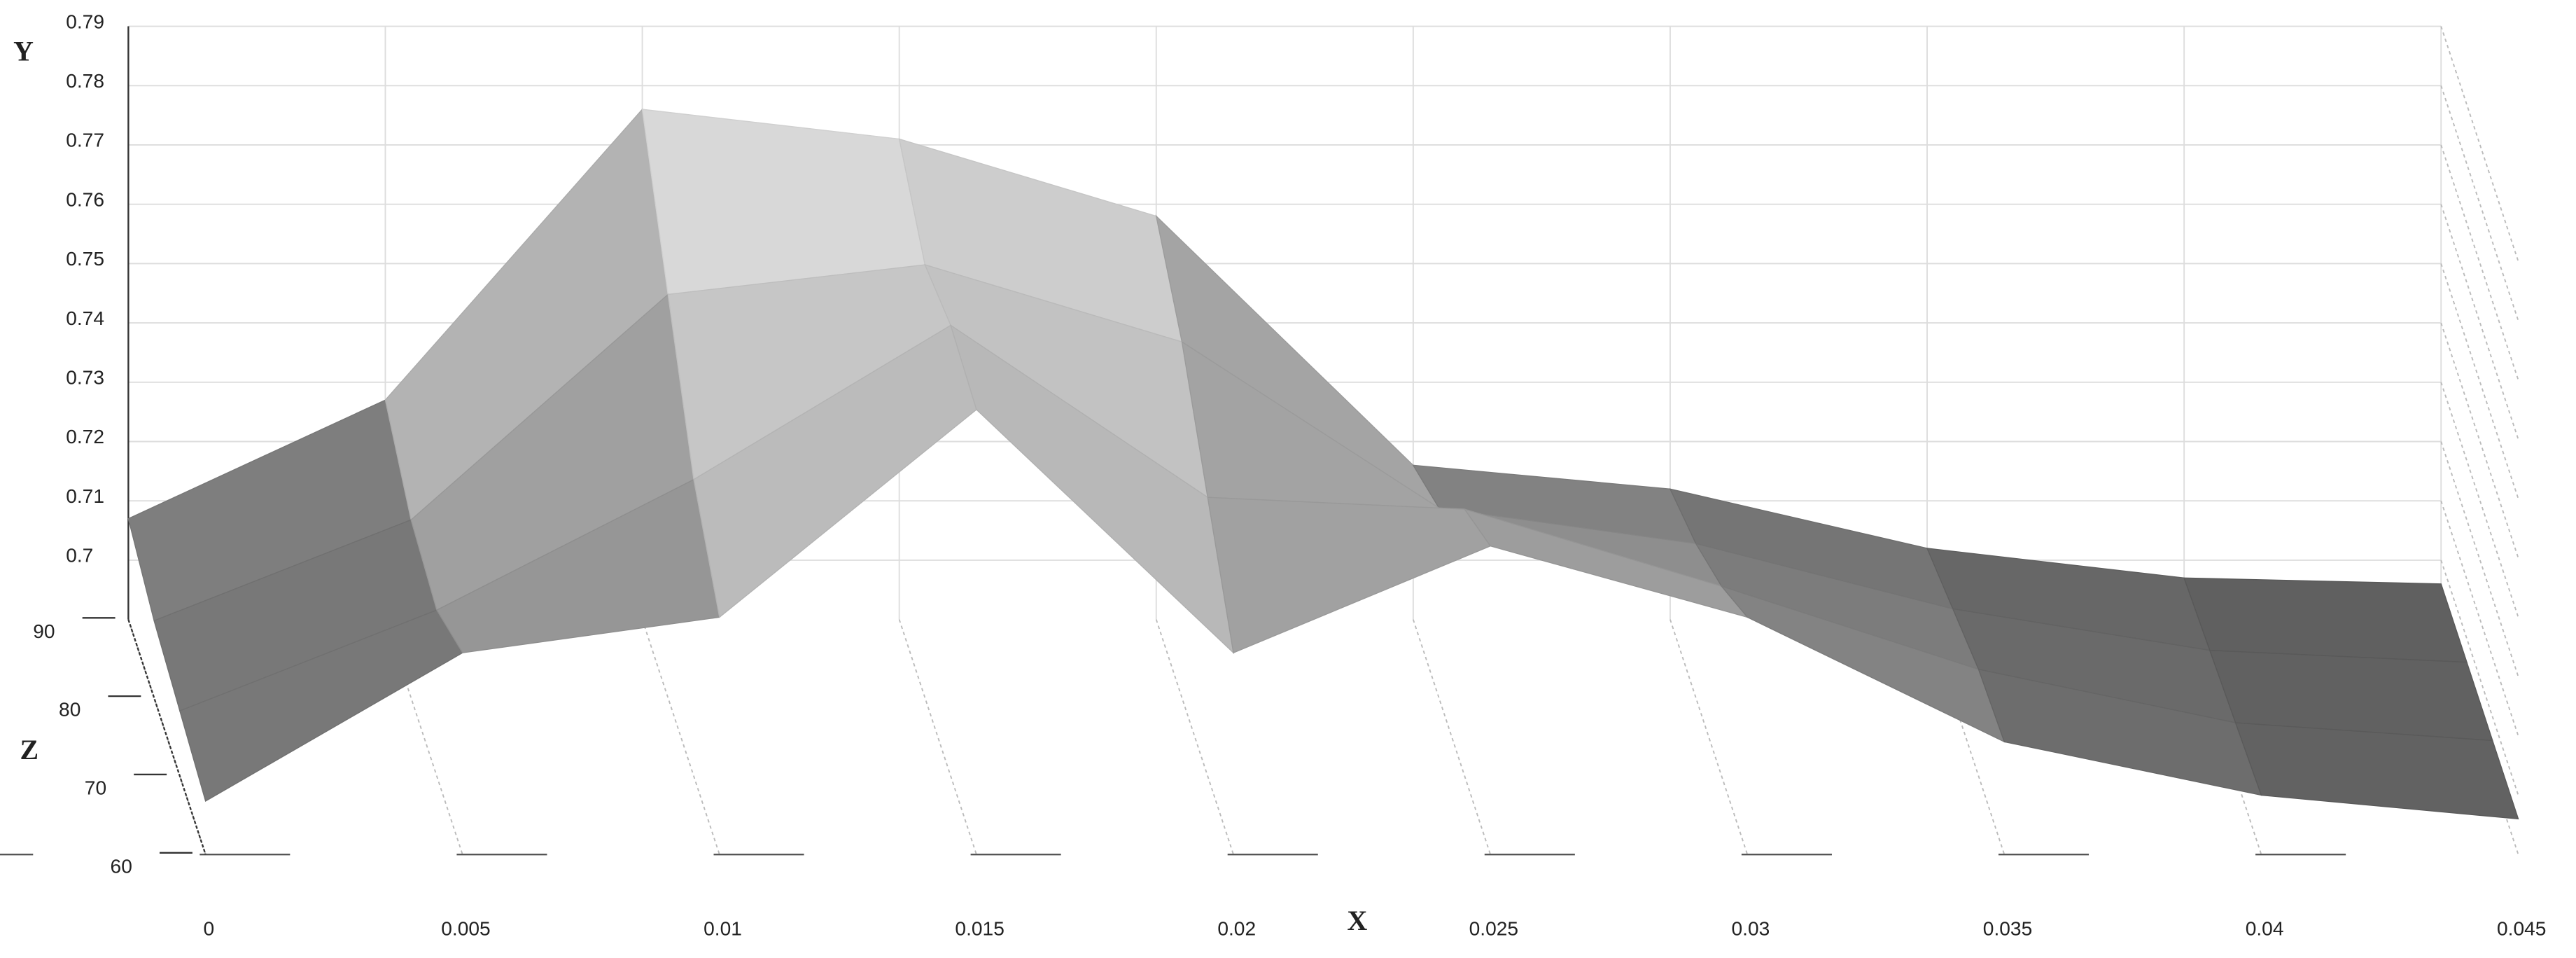 The image size is (2576, 958). I want to click on z-tick-label: 60, so click(121, 866).